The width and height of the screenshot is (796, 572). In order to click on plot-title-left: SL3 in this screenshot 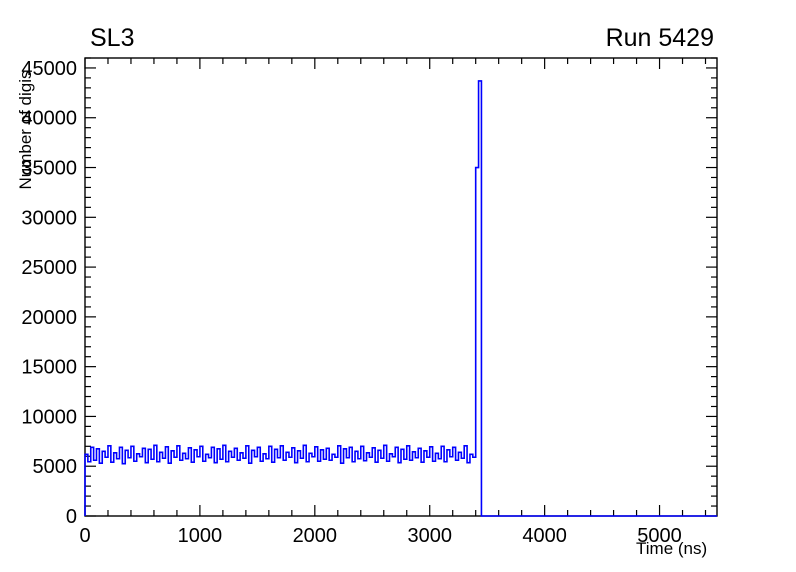, I will do `click(112, 38)`.